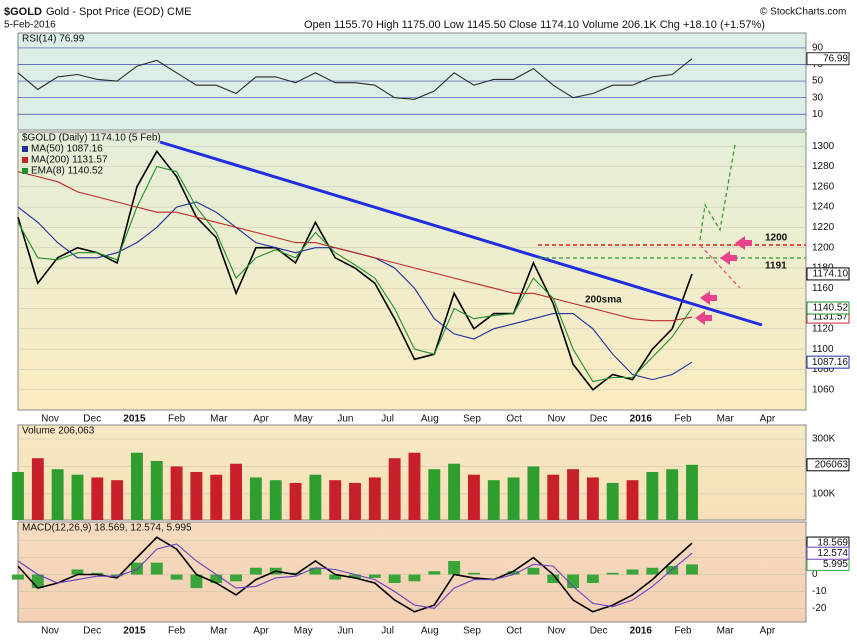  I want to click on rsi-panel, so click(412, 81).